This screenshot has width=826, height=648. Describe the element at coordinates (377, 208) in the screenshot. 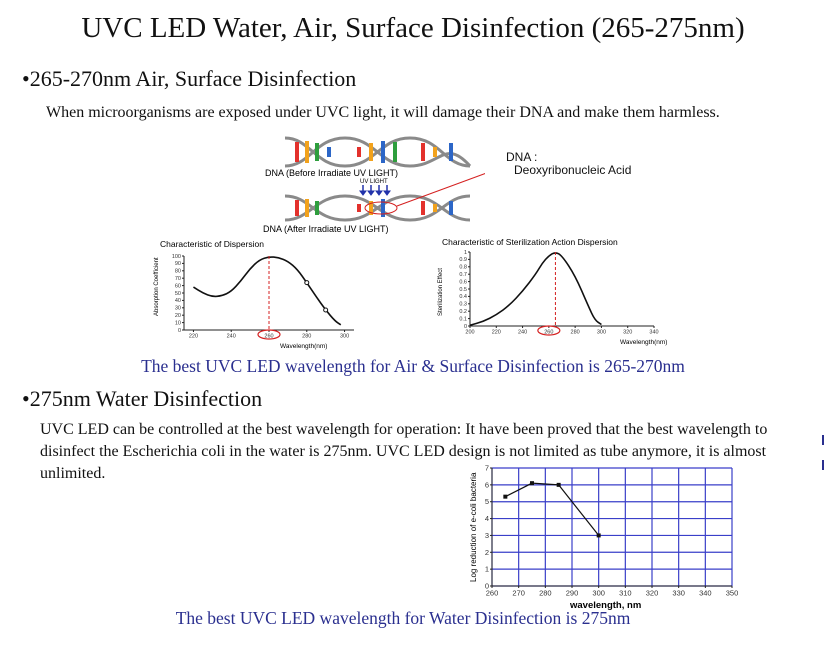

I see `dna-after-helix` at that location.